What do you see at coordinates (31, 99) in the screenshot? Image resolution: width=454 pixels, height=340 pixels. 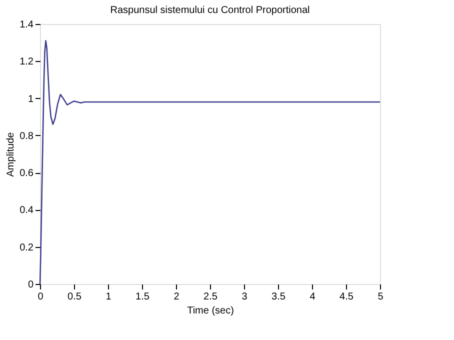 I see `y-tick-label: 1` at bounding box center [31, 99].